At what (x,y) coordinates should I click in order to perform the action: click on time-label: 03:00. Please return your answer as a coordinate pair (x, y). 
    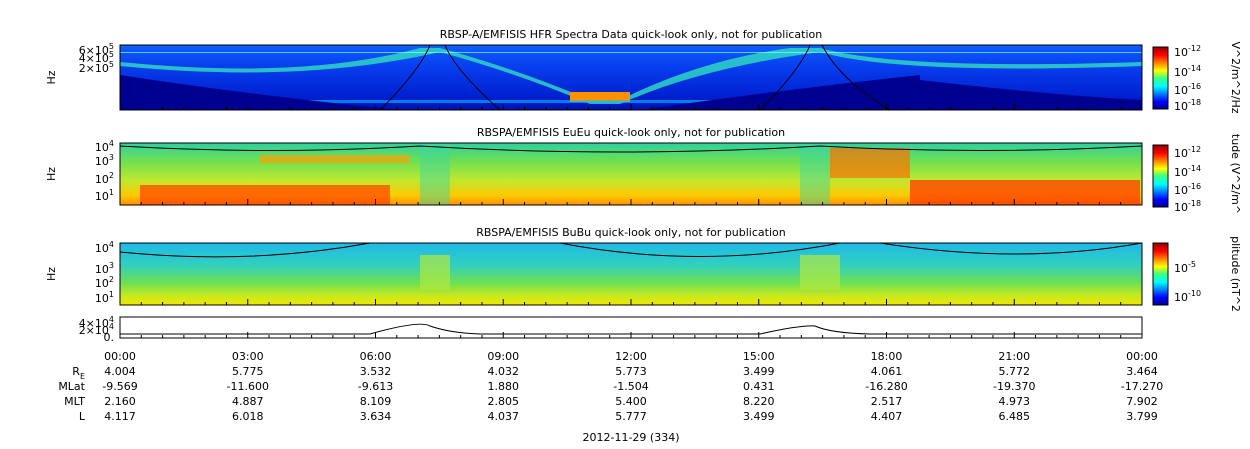
    Looking at the image, I should click on (248, 356).